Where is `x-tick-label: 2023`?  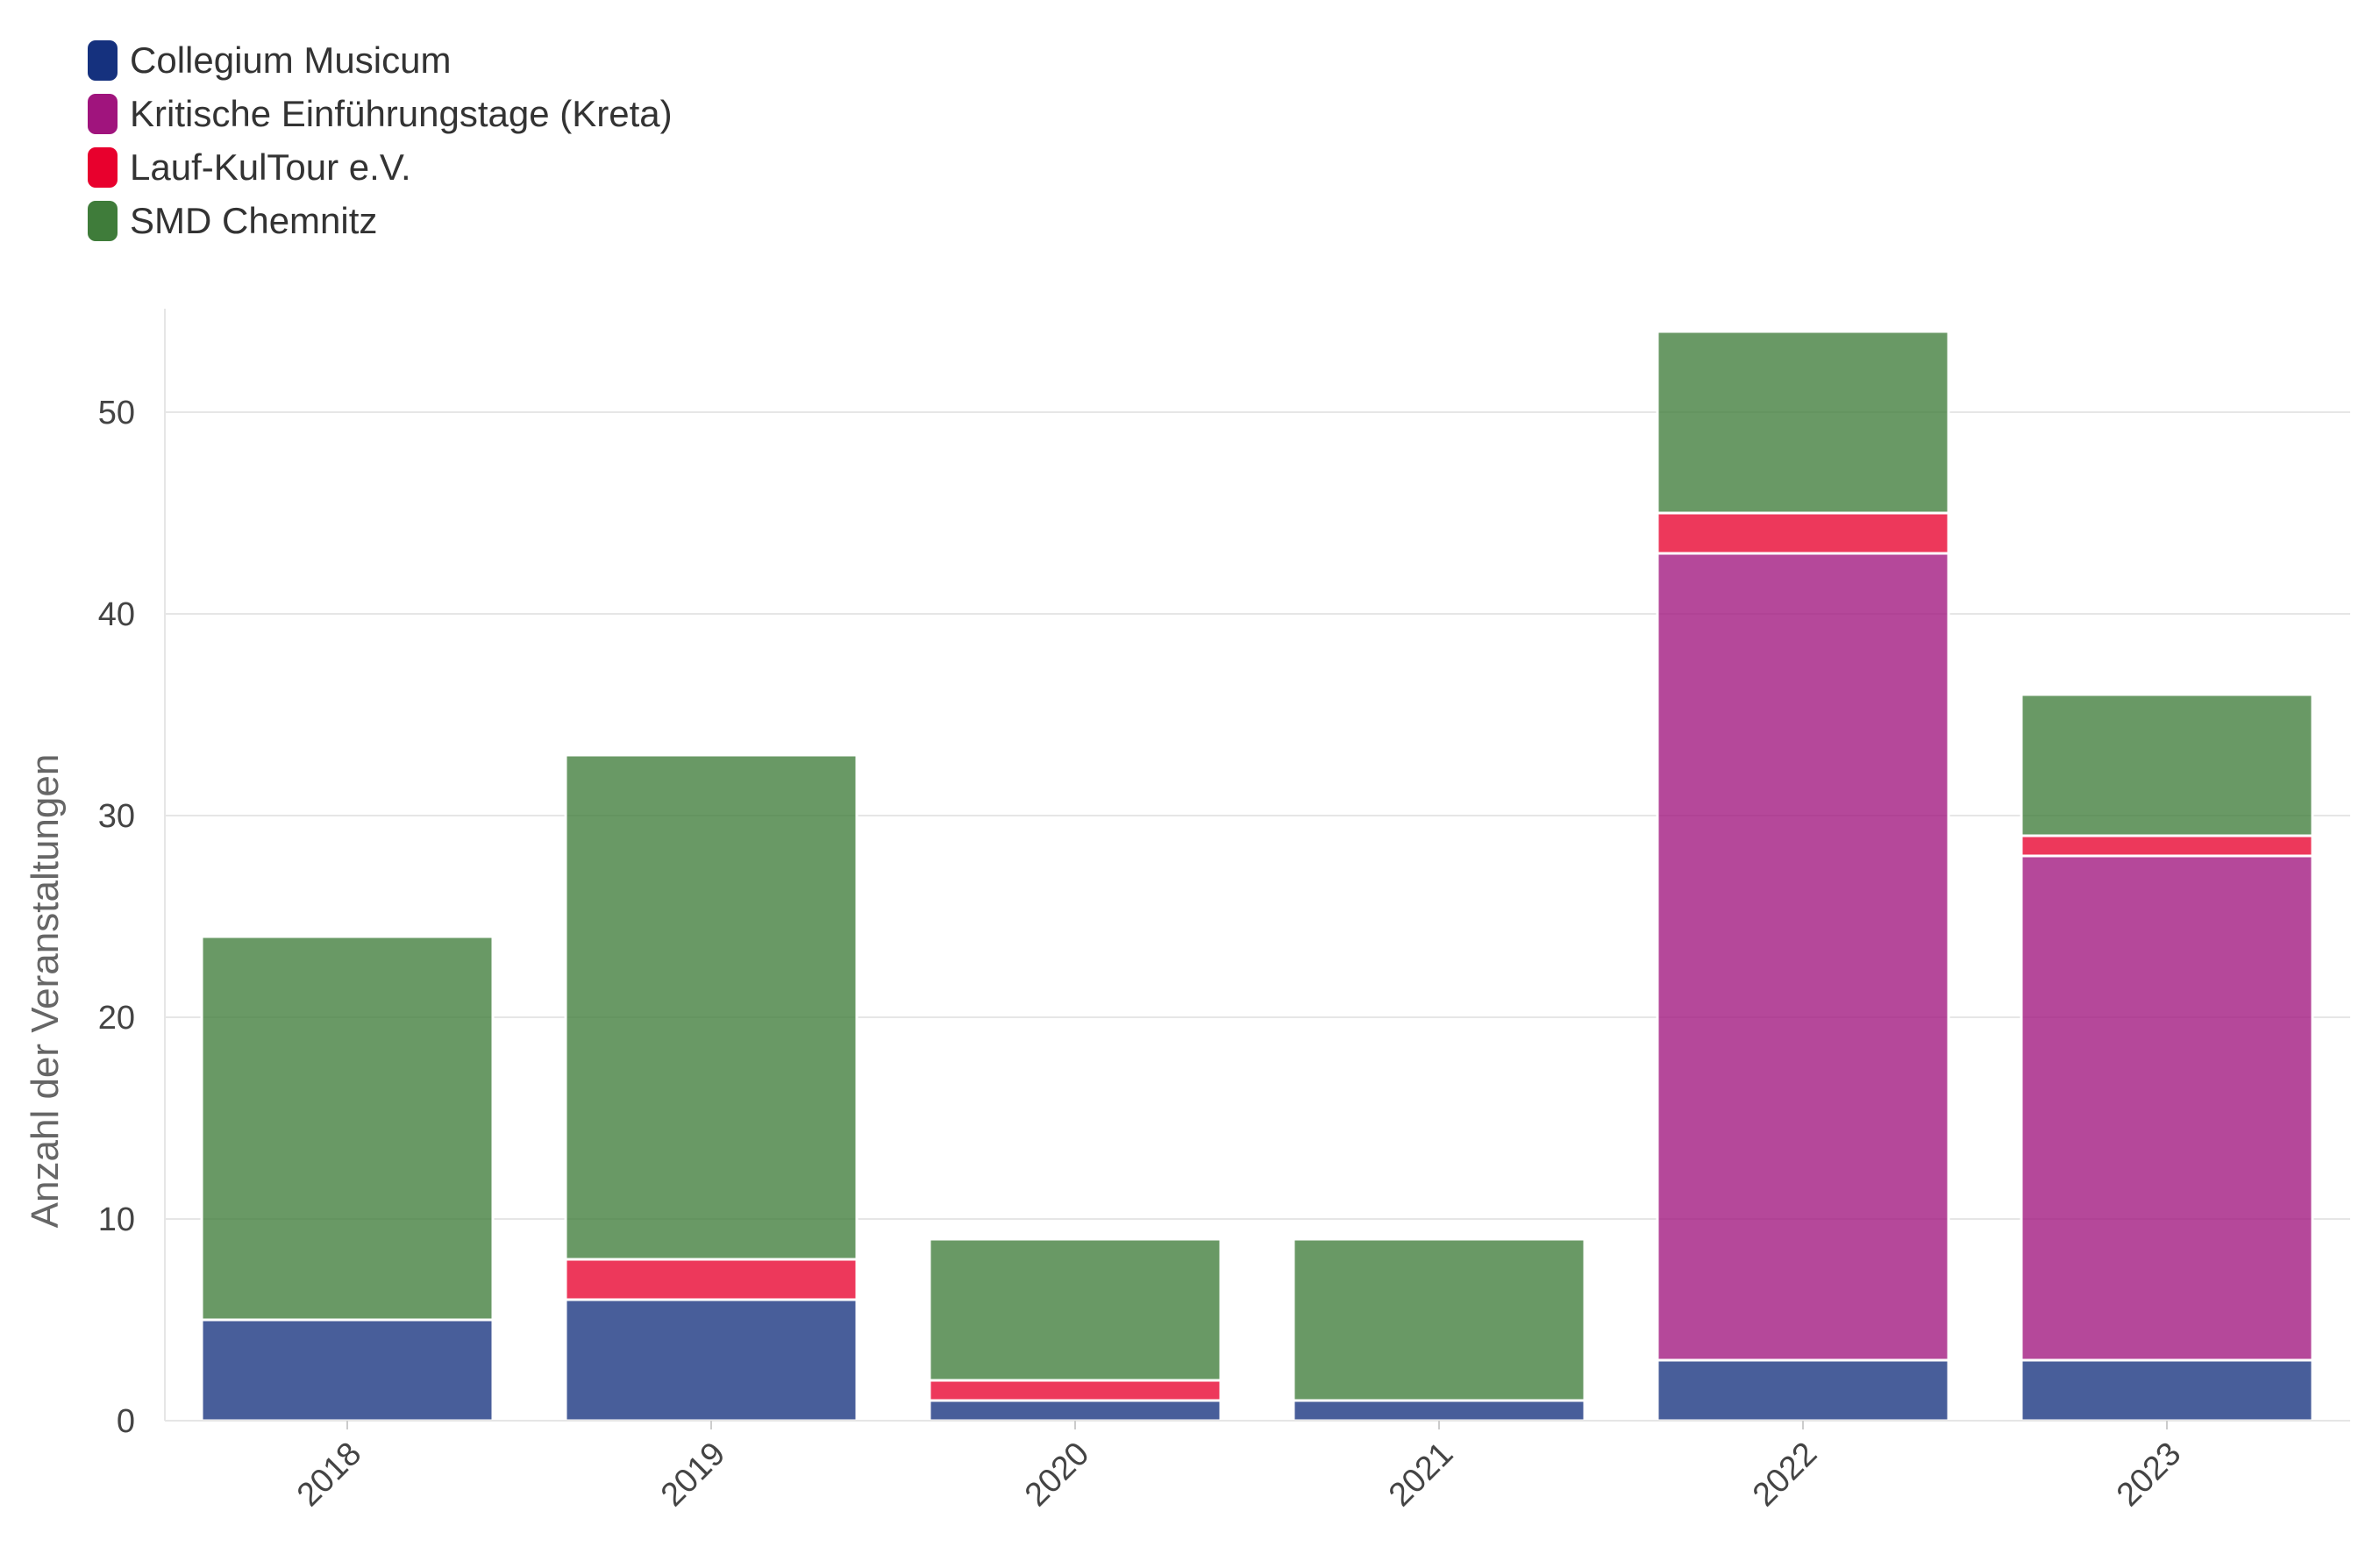 x-tick-label: 2023 is located at coordinates (2149, 1475).